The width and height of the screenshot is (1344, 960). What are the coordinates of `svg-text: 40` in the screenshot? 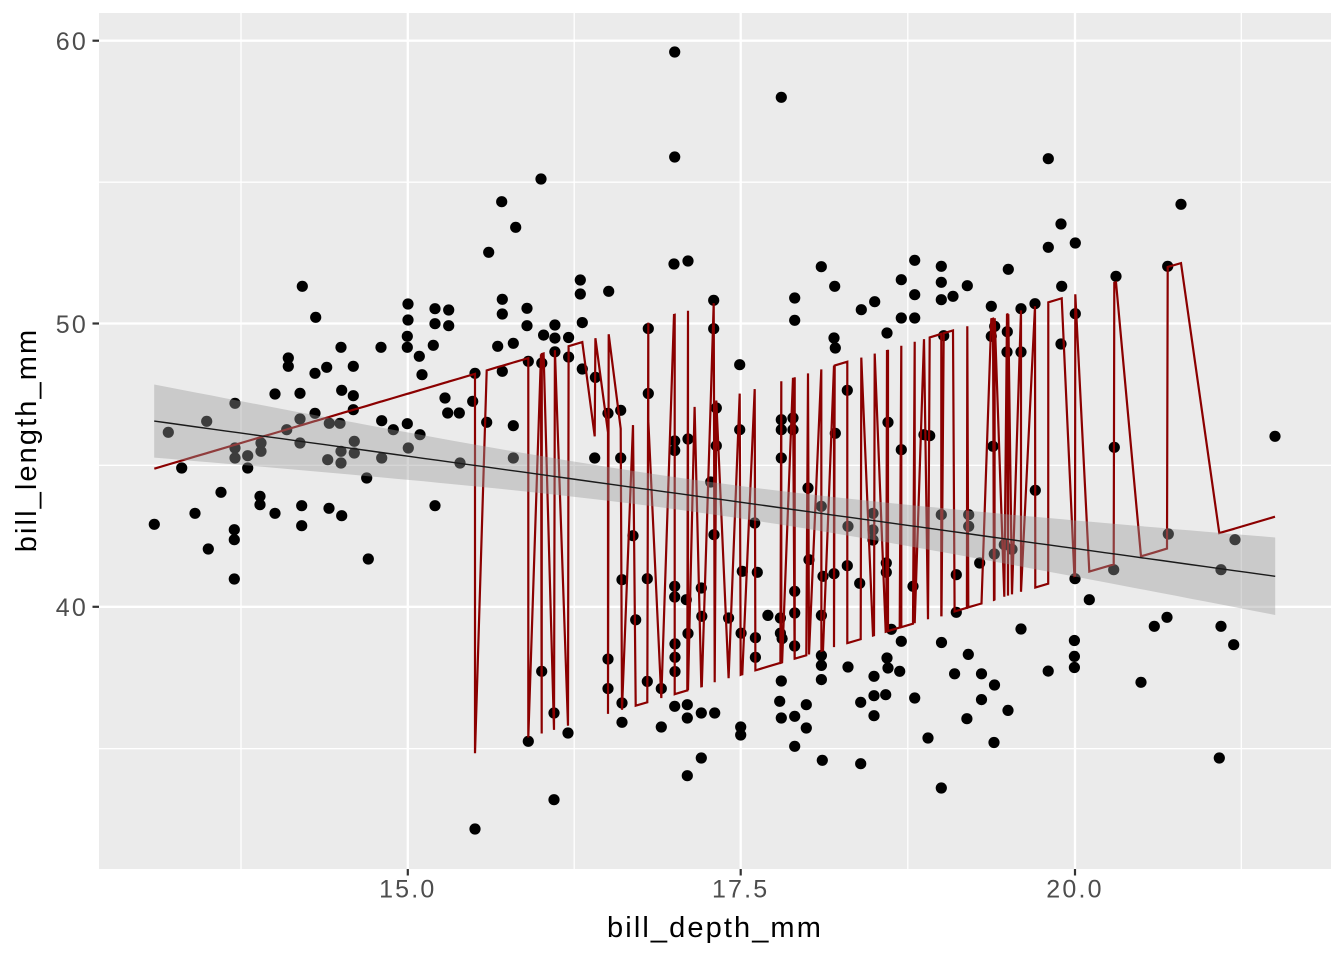 It's located at (72, 608).